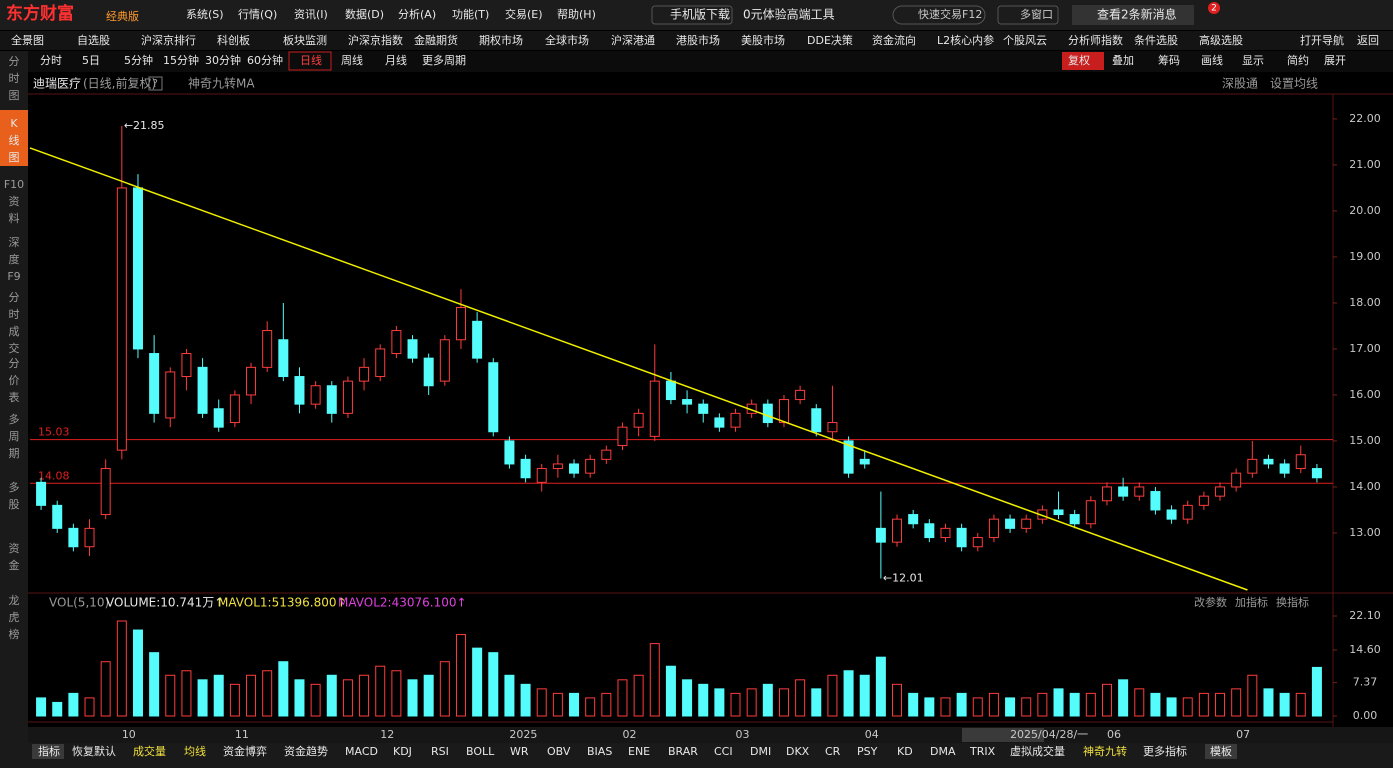 The image size is (1393, 768). Describe the element at coordinates (1298, 60) in the screenshot. I see `tool: 简约` at that location.